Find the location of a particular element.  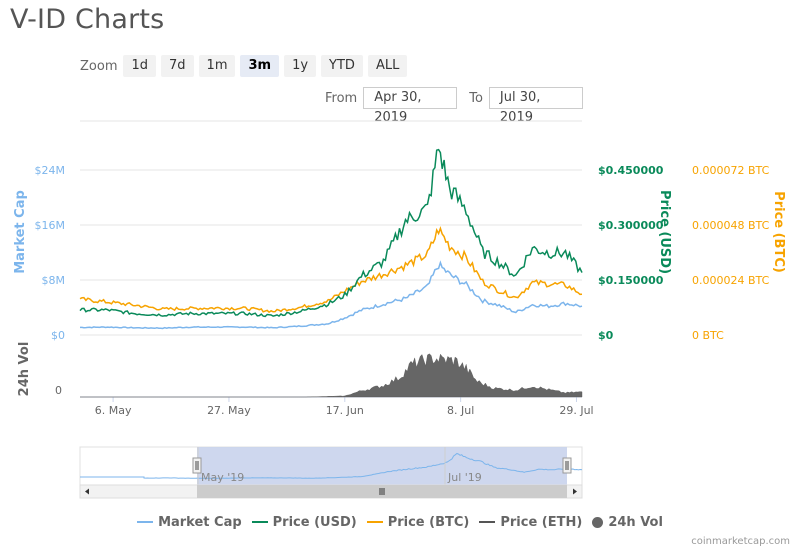

to-label: To is located at coordinates (476, 98).